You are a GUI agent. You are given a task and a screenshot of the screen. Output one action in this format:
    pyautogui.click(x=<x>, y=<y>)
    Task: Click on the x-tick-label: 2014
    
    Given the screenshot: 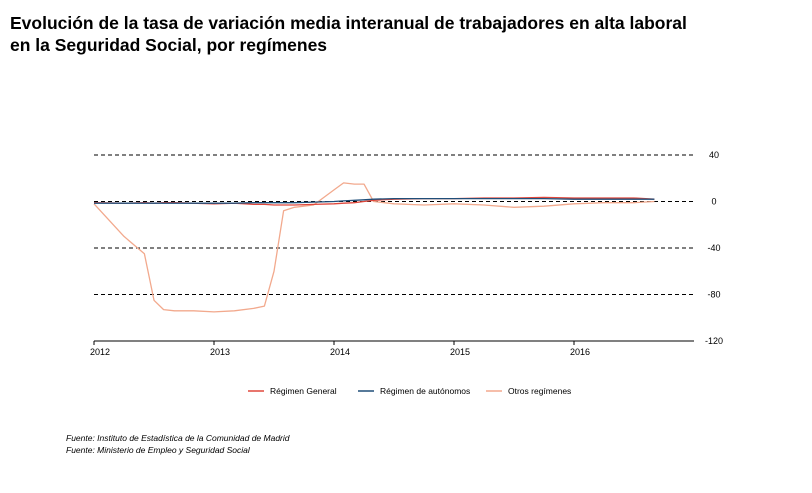 What is the action you would take?
    pyautogui.click(x=340, y=352)
    